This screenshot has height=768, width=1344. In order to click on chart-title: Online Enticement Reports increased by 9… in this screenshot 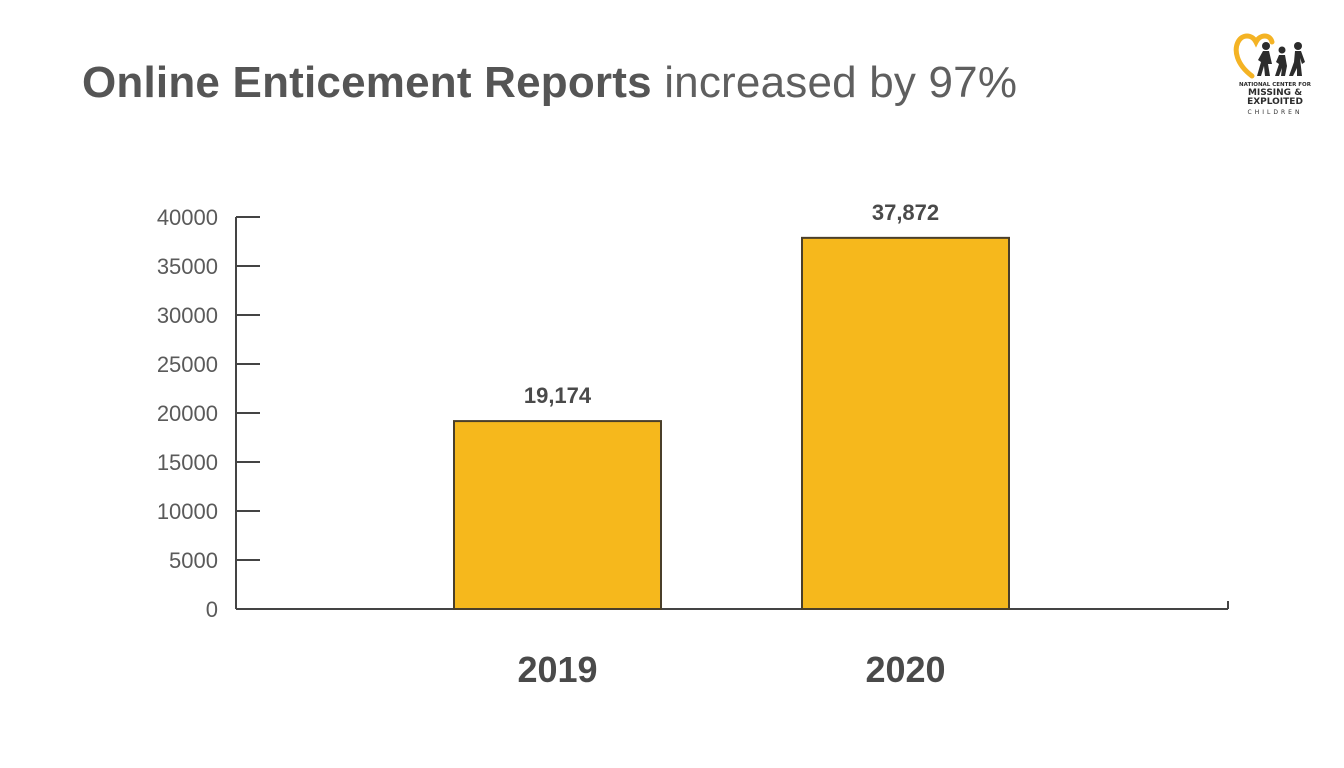, I will do `click(549, 83)`.